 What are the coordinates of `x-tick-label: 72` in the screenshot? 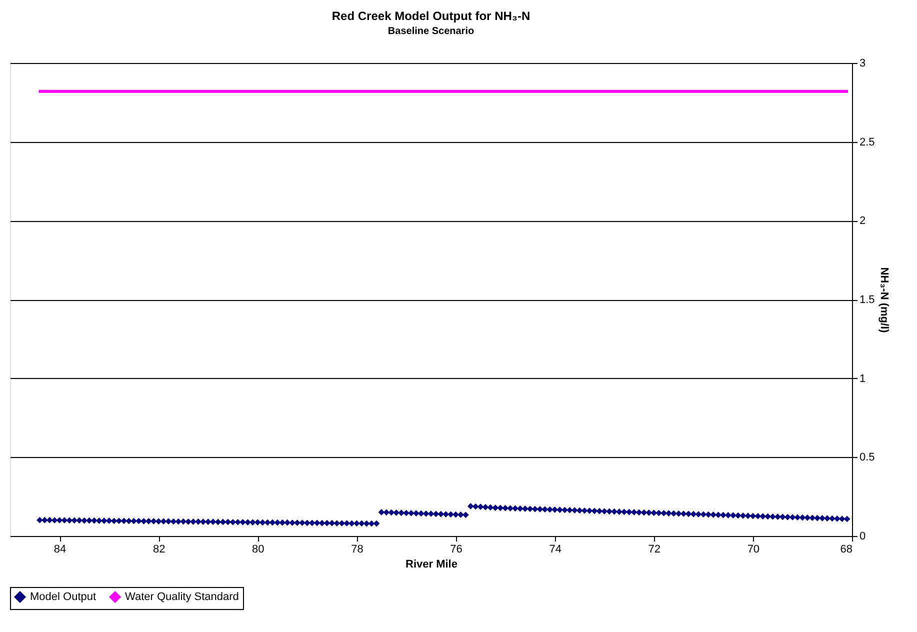 It's located at (654, 550).